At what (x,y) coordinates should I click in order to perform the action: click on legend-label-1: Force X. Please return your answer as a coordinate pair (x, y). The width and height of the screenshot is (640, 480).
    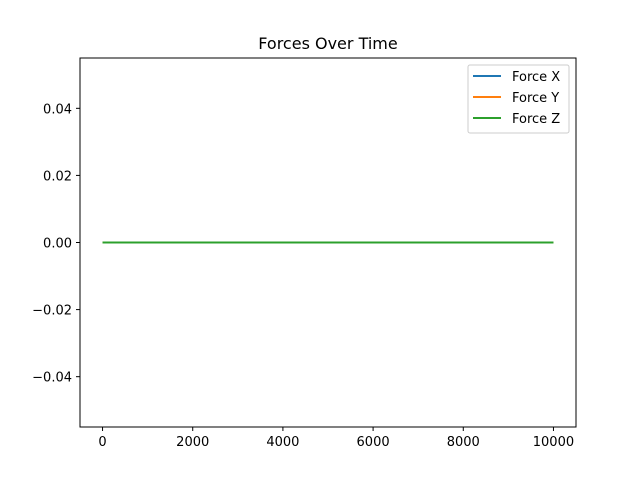
    Looking at the image, I should click on (536, 77).